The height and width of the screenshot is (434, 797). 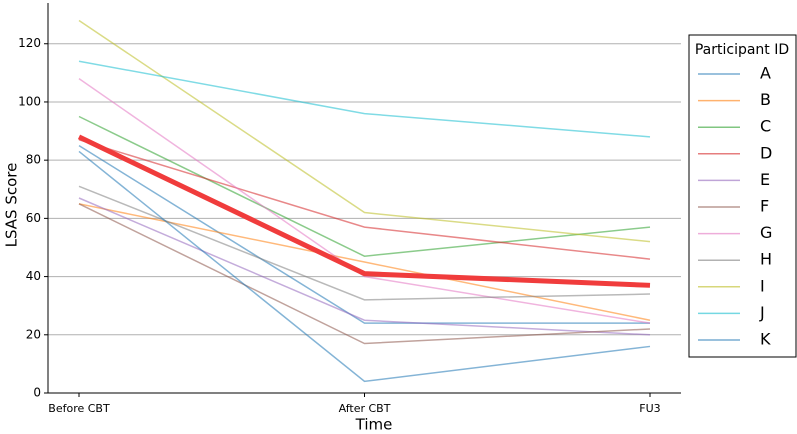 I want to click on legend-label: K, so click(x=765, y=339).